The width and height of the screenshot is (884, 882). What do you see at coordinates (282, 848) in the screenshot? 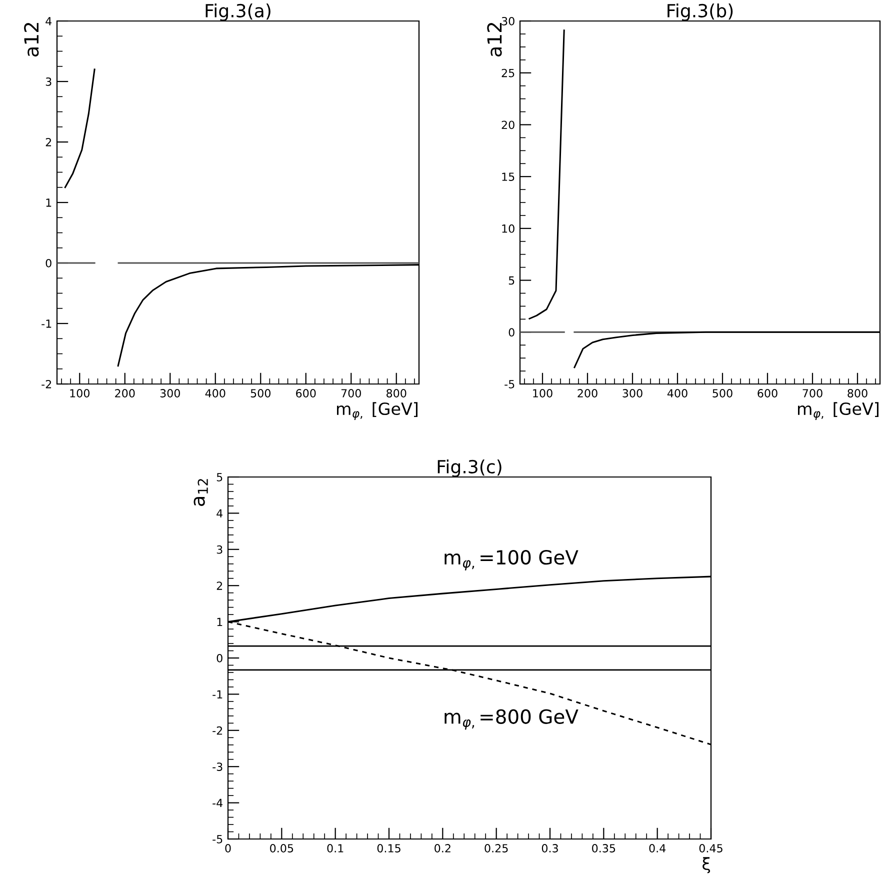
I see `x-tick-label: 0.05` at bounding box center [282, 848].